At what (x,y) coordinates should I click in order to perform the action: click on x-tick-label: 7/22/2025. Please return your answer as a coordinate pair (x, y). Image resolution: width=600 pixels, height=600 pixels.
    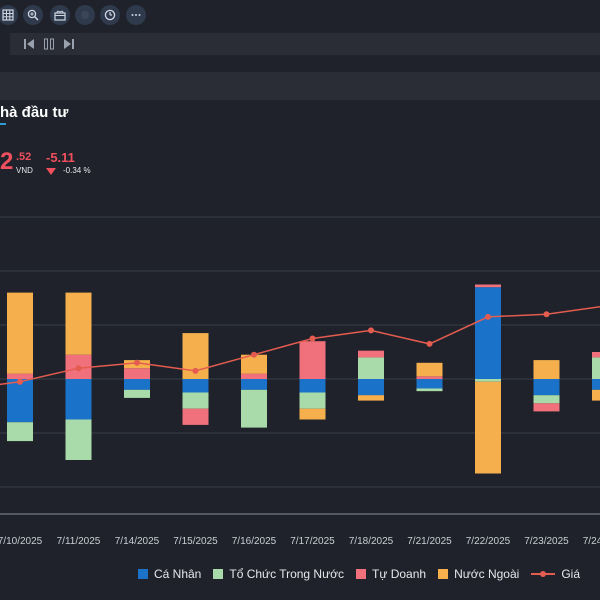
    Looking at the image, I should click on (488, 541).